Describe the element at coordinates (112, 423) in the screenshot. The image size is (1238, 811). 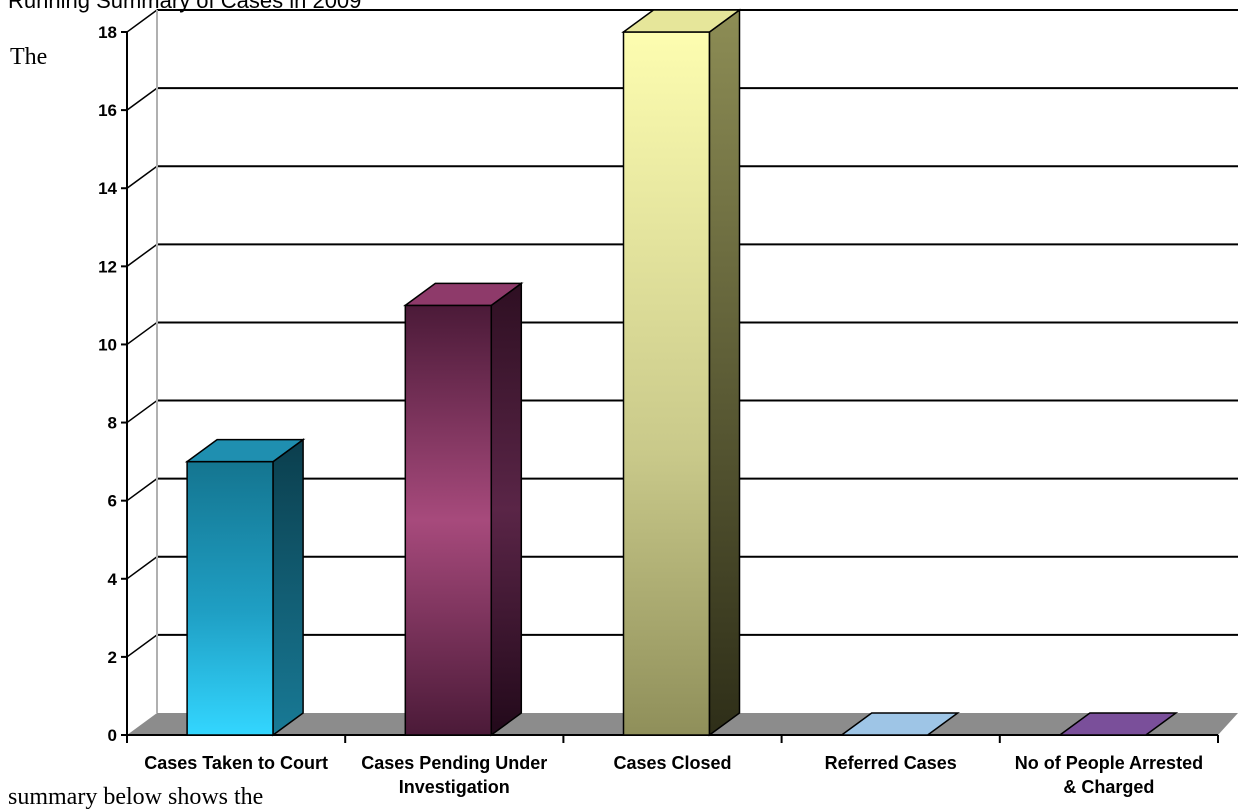
I see `y-tick-label: 8` at that location.